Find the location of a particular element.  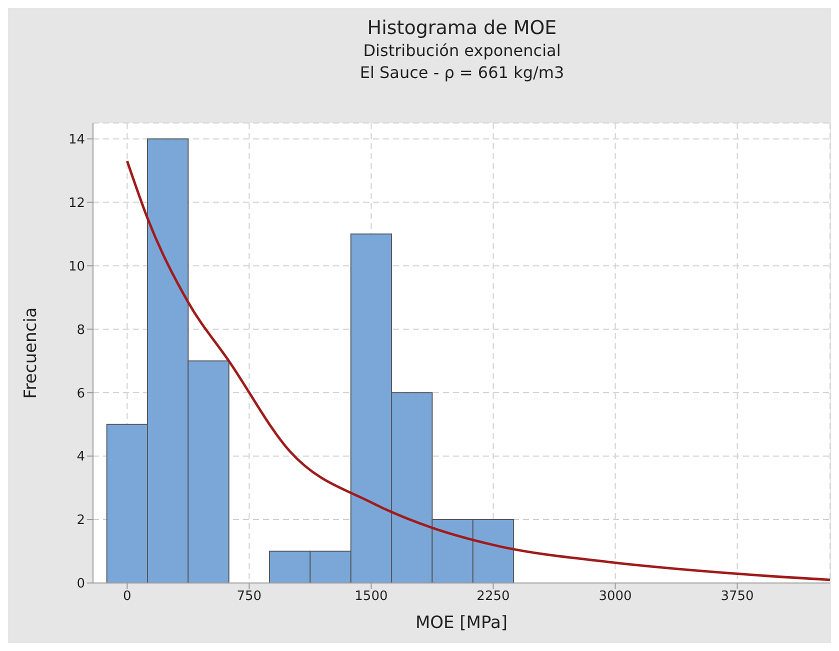

x-tick-label: 0 is located at coordinates (127, 596).